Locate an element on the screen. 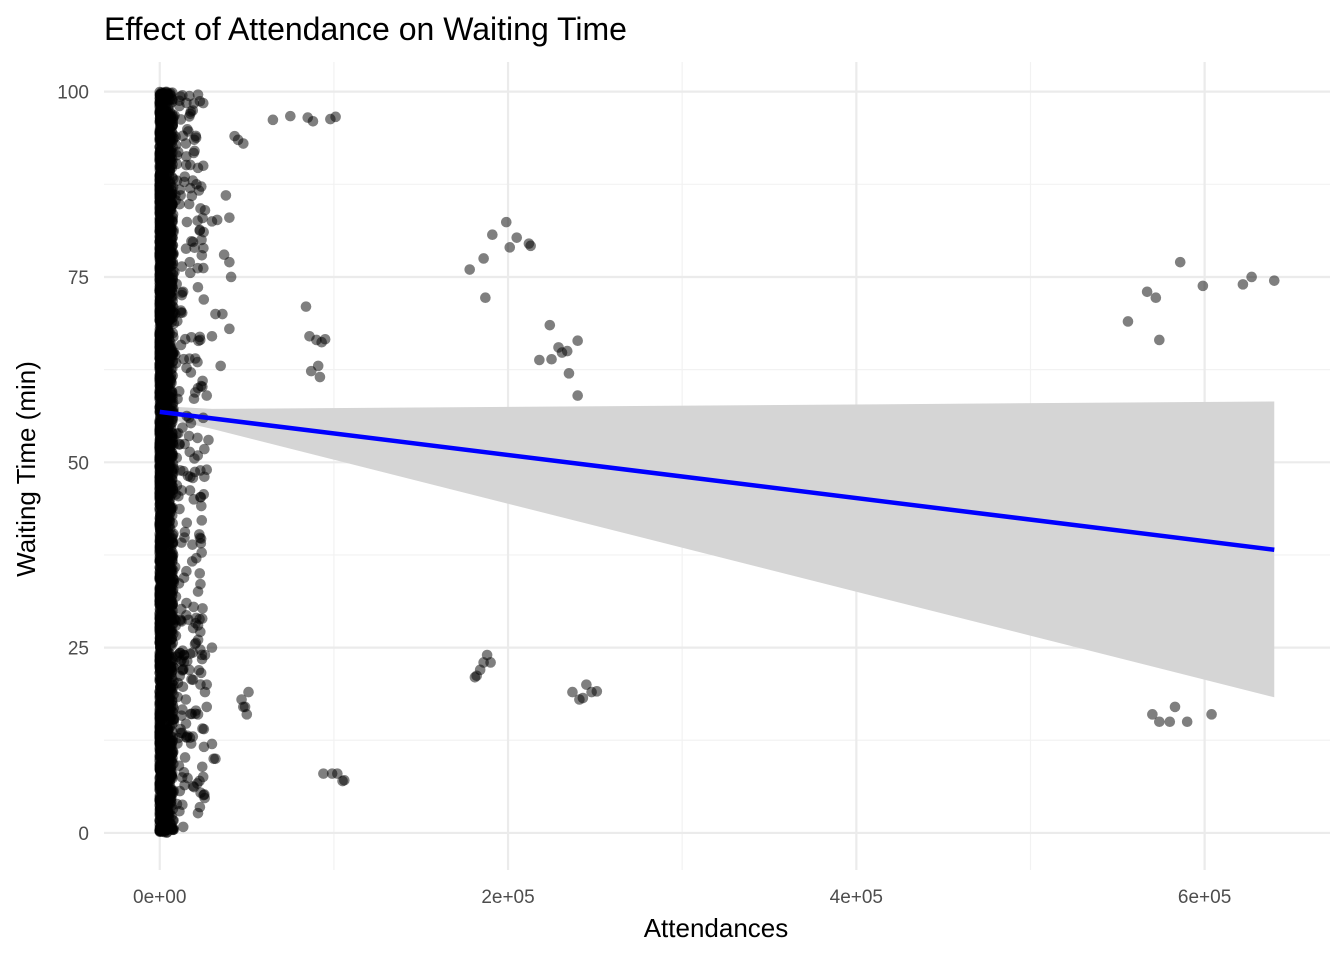 The height and width of the screenshot is (960, 1344). y-tick-label: 50 is located at coordinates (78, 463).